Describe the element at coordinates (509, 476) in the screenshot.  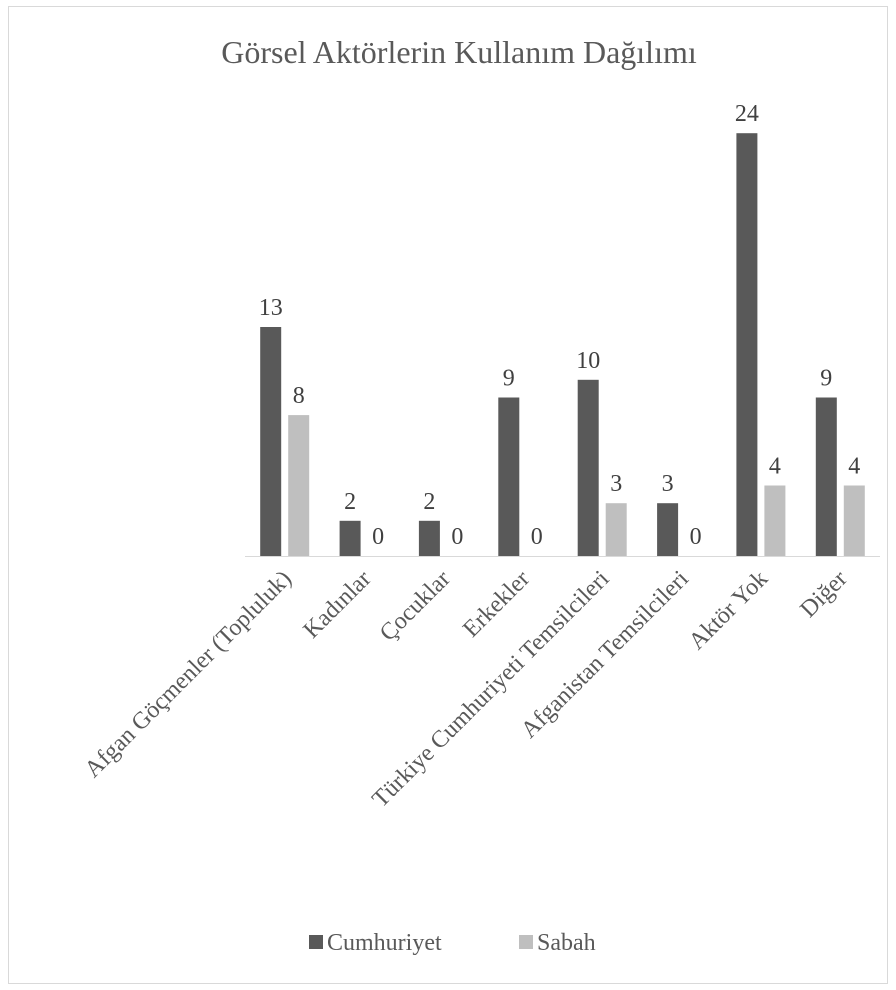
I see `bar-cumhuriyet-erkekler` at that location.